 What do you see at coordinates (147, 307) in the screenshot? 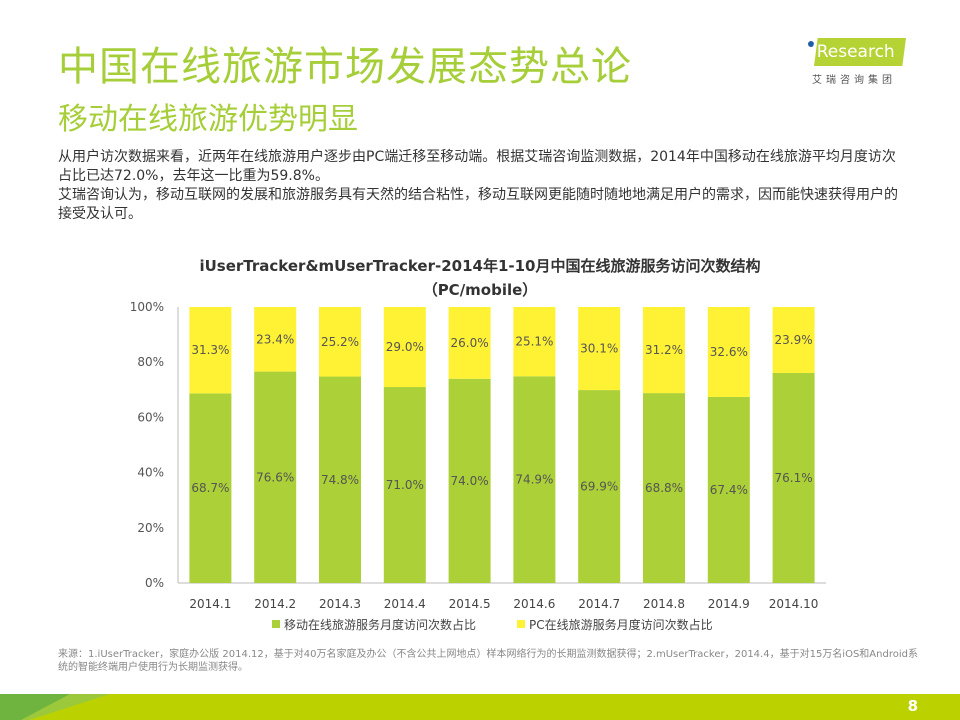
I see `y-tick-label: 100%` at bounding box center [147, 307].